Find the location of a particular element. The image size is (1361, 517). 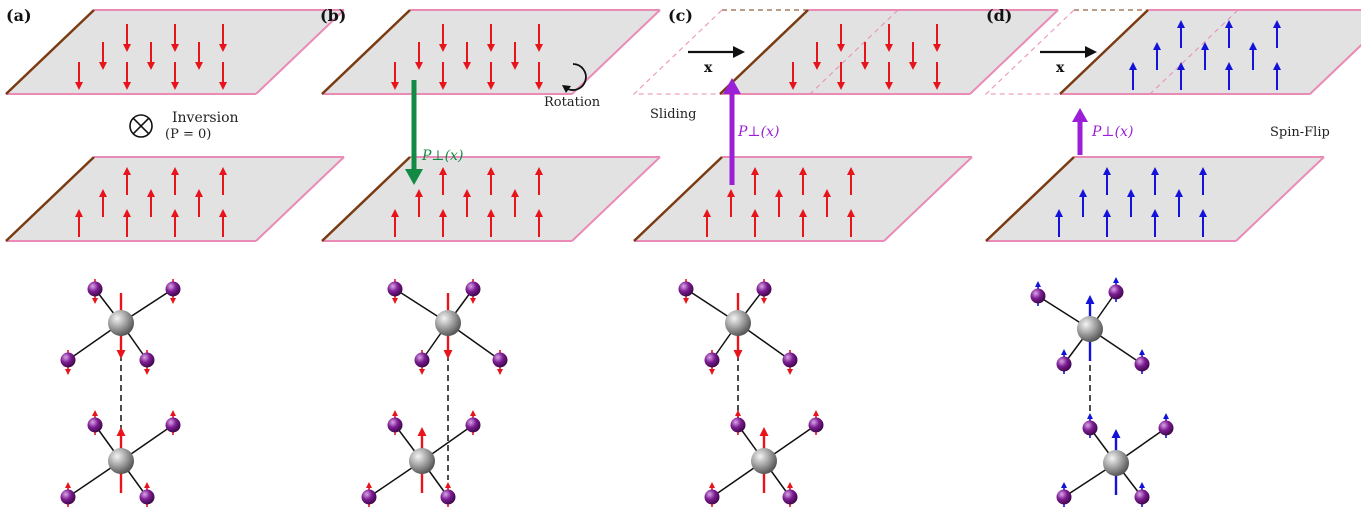

panel-c-bottom-plate is located at coordinates (803, 199).